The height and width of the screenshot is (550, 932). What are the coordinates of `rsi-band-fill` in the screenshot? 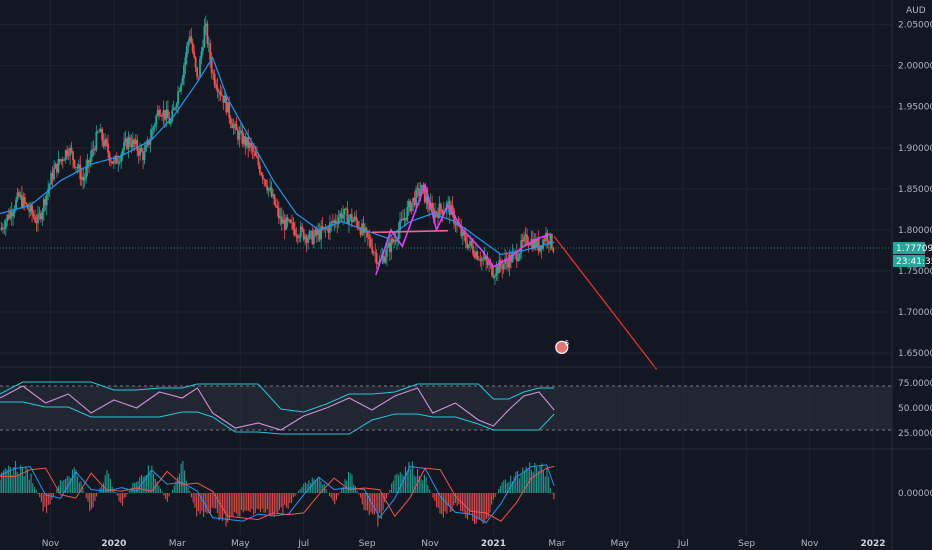 It's located at (446, 408).